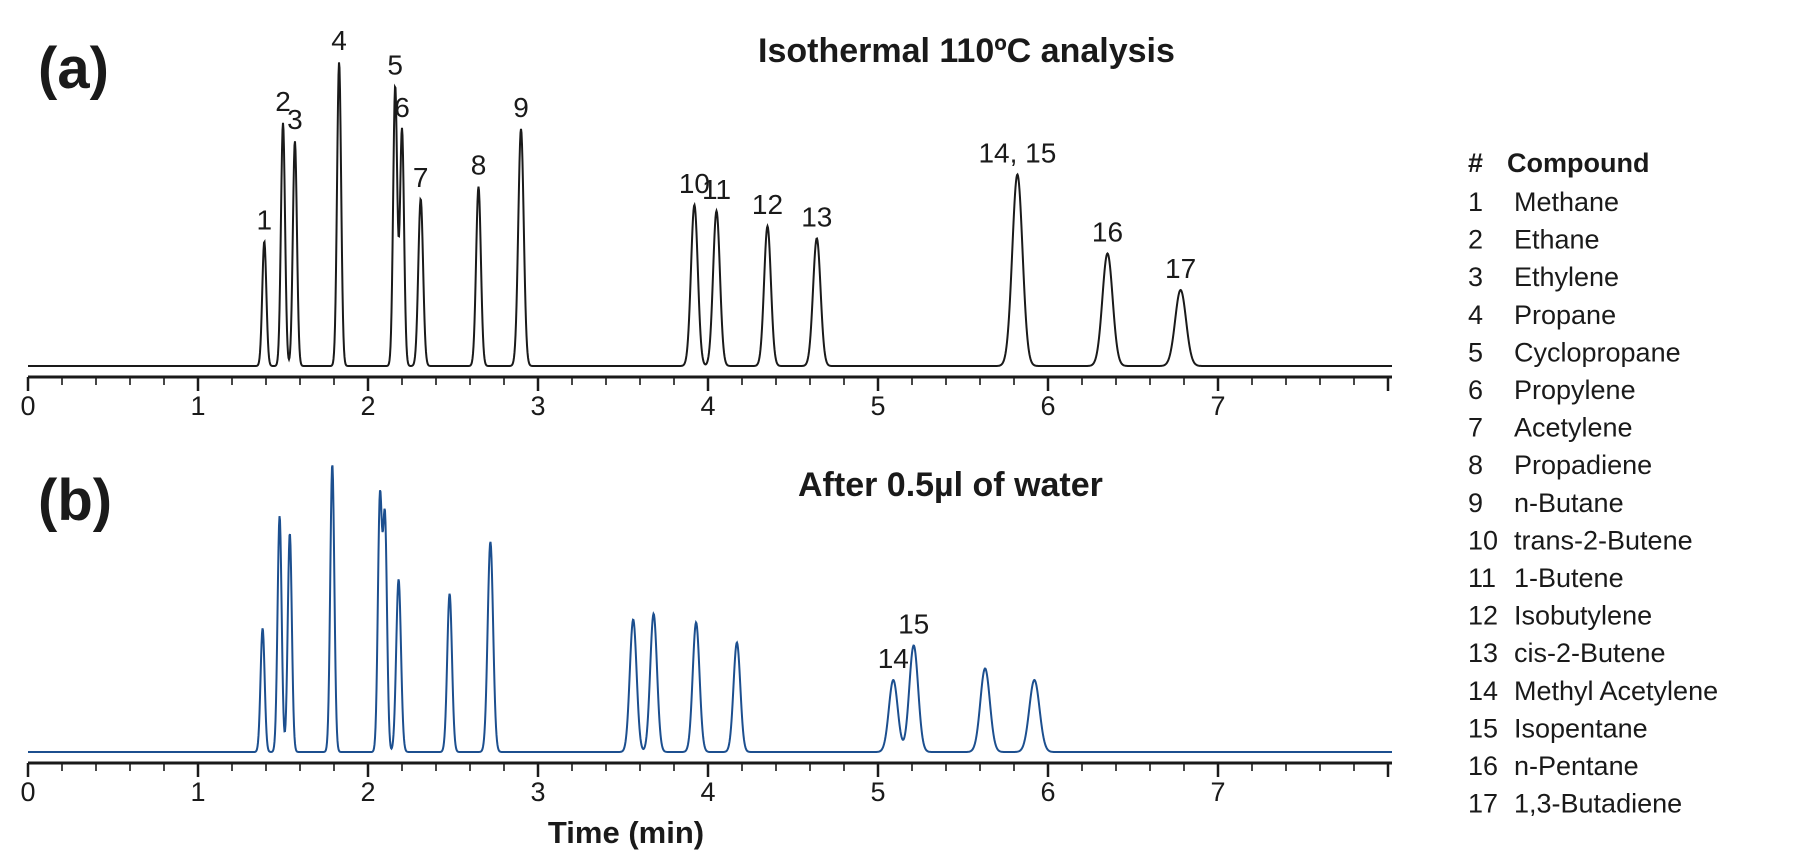  I want to click on legend-row-compound: Acetylene, so click(1573, 428).